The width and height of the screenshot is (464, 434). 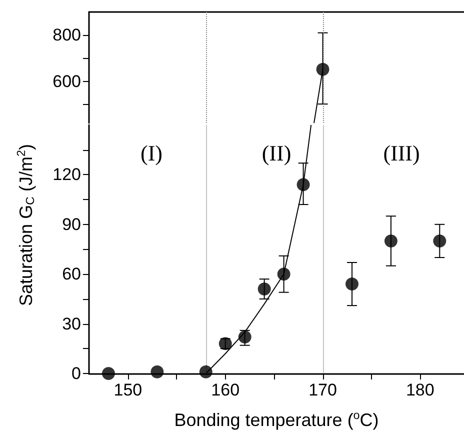 What do you see at coordinates (71, 324) in the screenshot?
I see `y-tick-label: 30` at bounding box center [71, 324].